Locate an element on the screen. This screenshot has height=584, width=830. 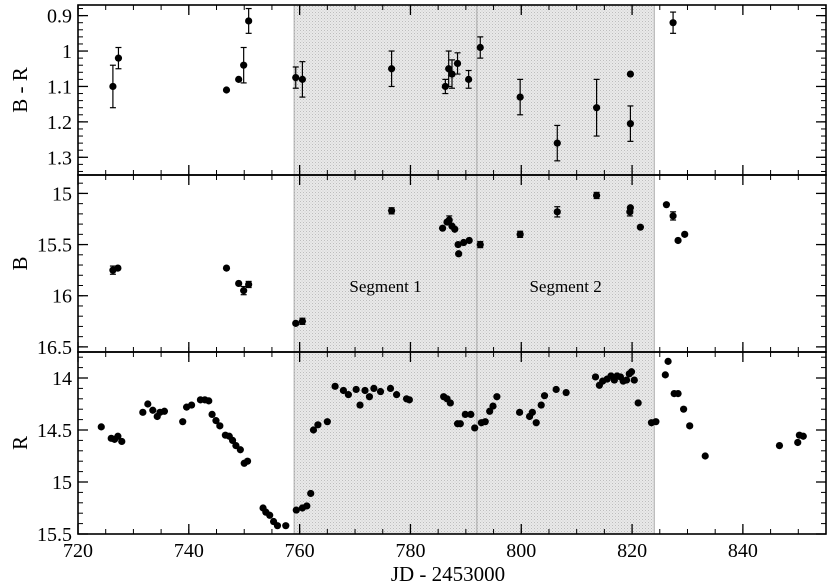
y-tick-label: 1.3 is located at coordinates (59, 158).